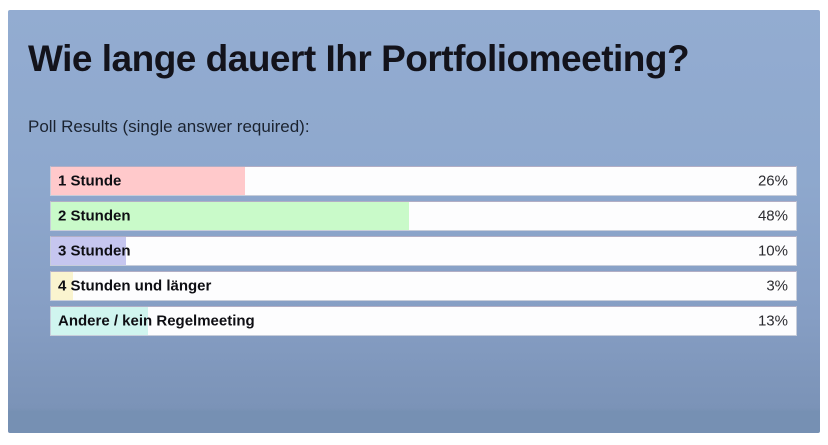 The height and width of the screenshot is (445, 828). What do you see at coordinates (777, 286) in the screenshot?
I see `poll-option-percentage: 3%` at bounding box center [777, 286].